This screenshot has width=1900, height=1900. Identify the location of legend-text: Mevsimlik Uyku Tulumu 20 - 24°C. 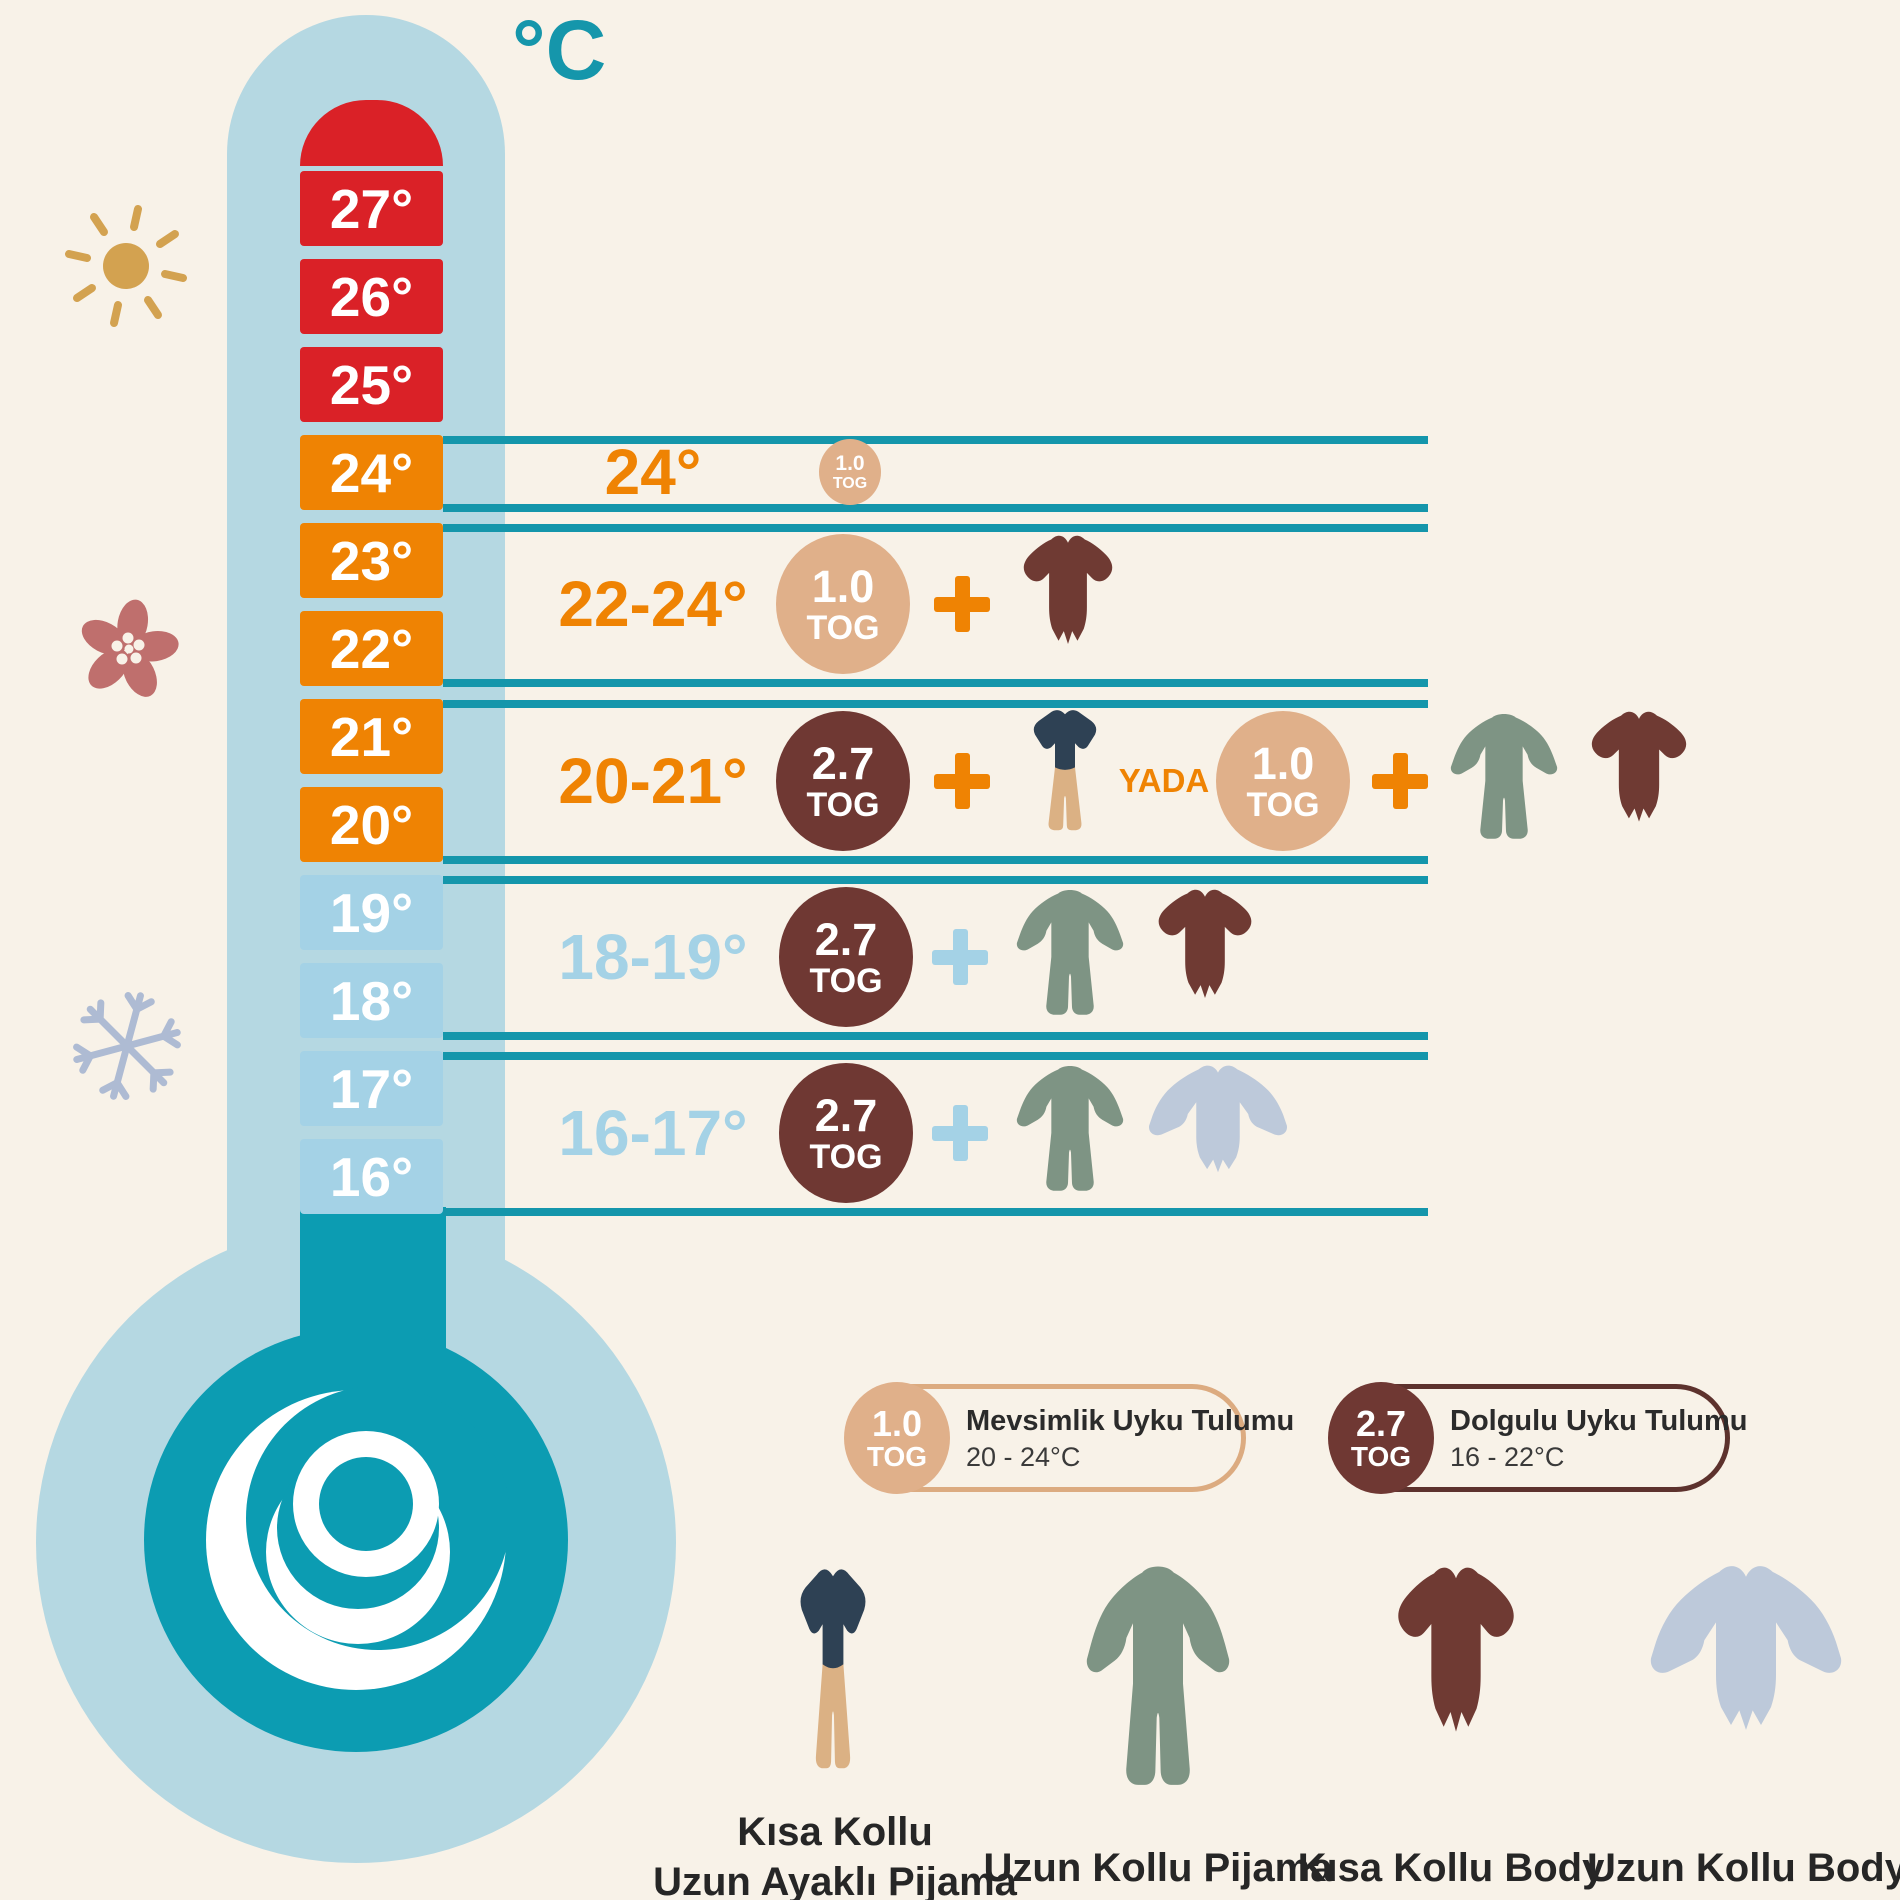
(1130, 1438).